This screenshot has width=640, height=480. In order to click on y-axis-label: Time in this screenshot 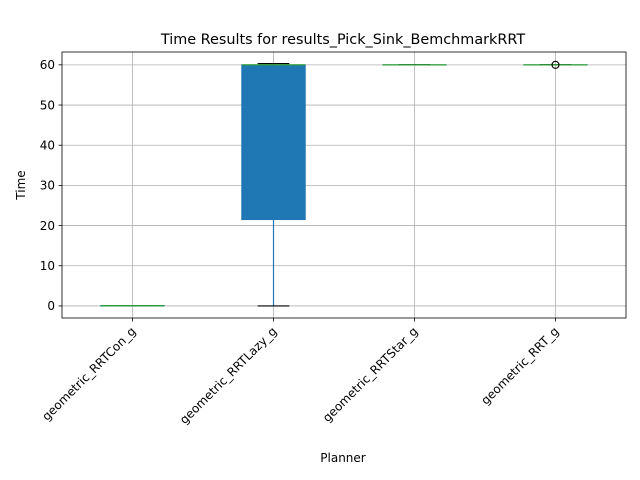, I will do `click(21, 185)`.